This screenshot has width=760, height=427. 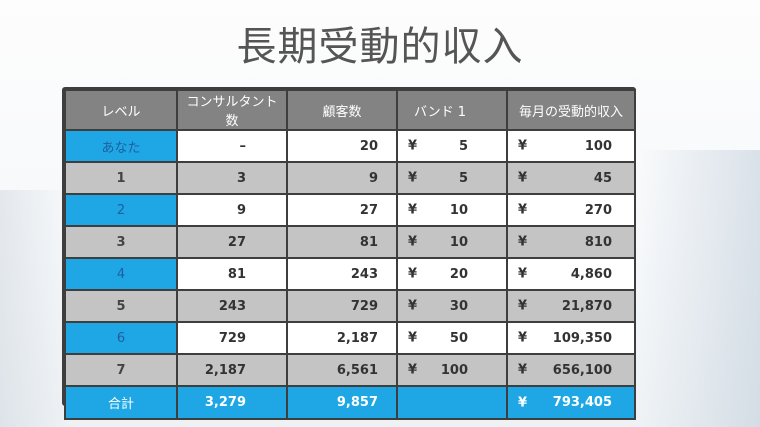 What do you see at coordinates (582, 370) in the screenshot?
I see `income-amount: 656,100` at bounding box center [582, 370].